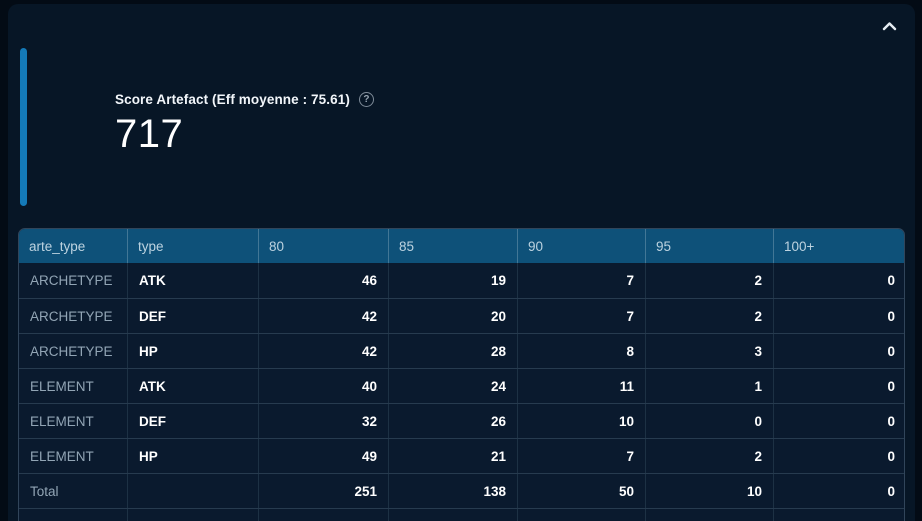 Image resolution: width=922 pixels, height=521 pixels. What do you see at coordinates (73, 246) in the screenshot?
I see `column-header-arte_type: arte_type` at bounding box center [73, 246].